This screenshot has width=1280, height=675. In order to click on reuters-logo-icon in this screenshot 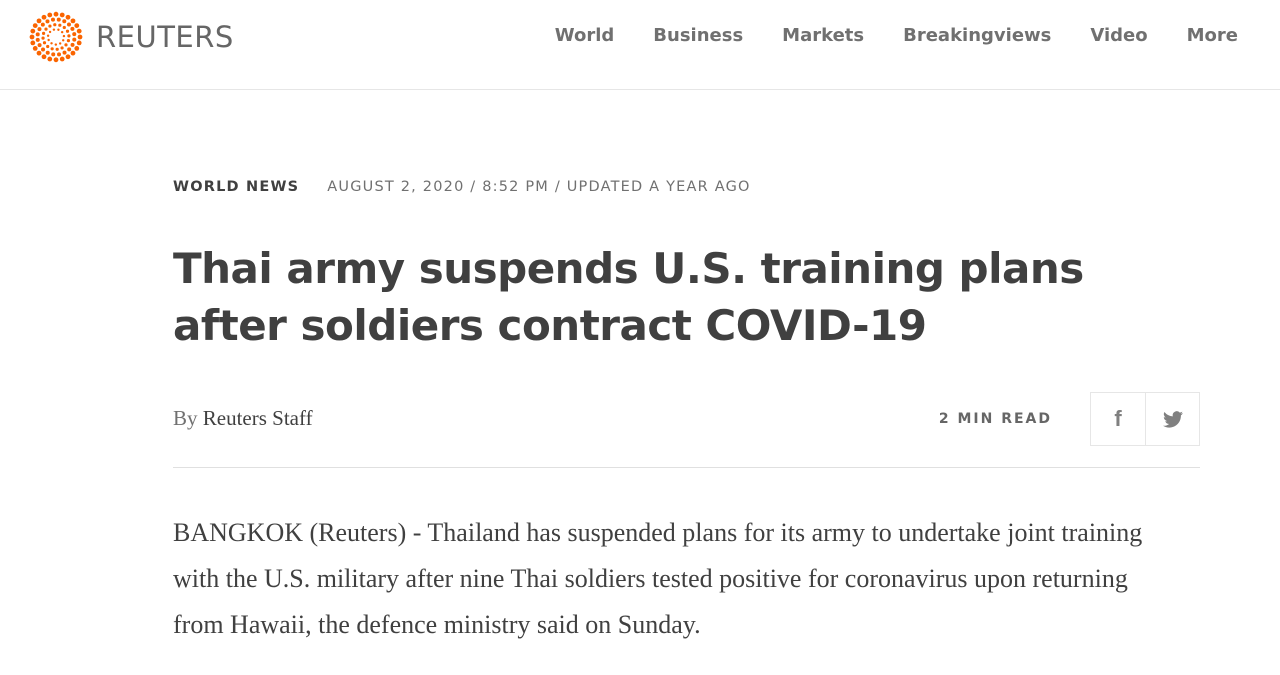, I will do `click(56, 37)`.